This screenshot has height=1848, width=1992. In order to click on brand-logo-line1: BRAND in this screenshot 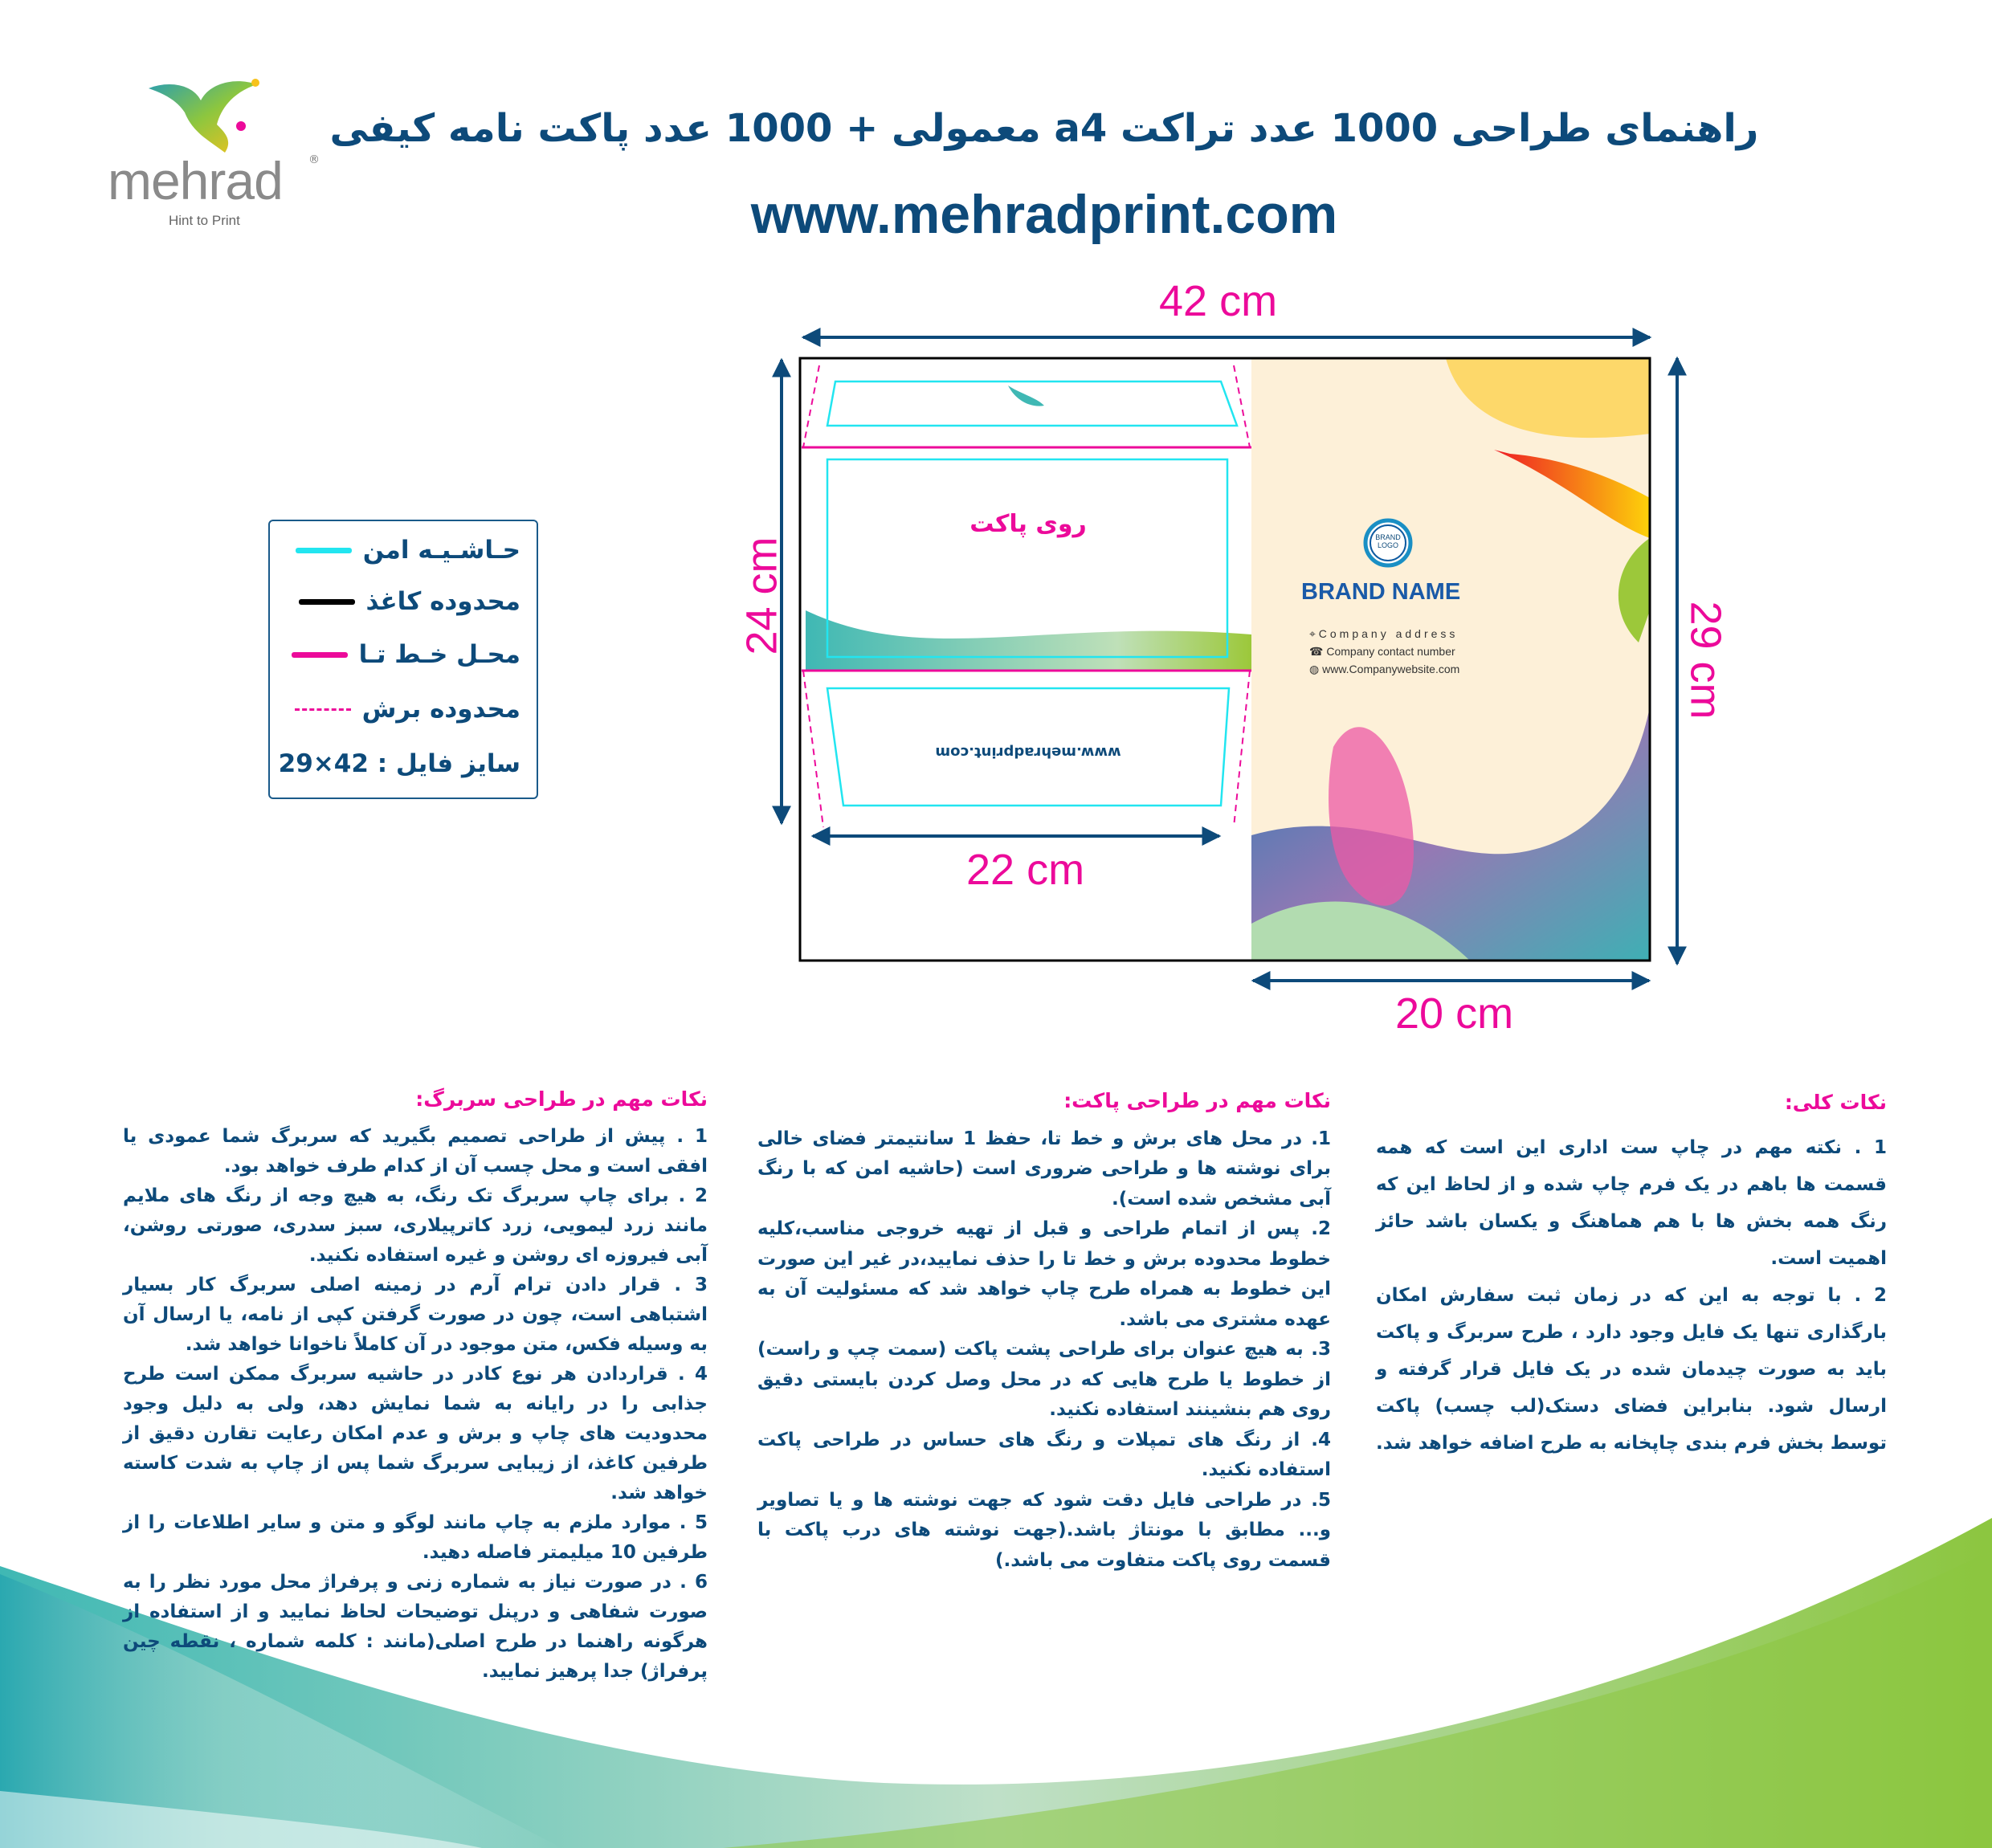, I will do `click(1388, 537)`.